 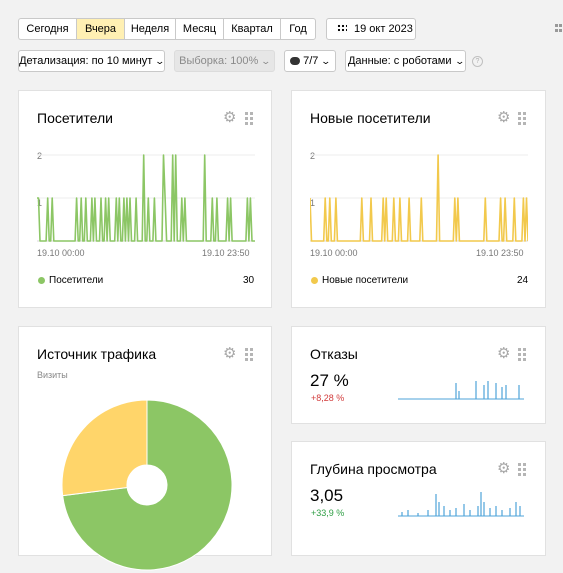 I want to click on segments-dropdown: 7/7 ⌄, so click(x=310, y=61).